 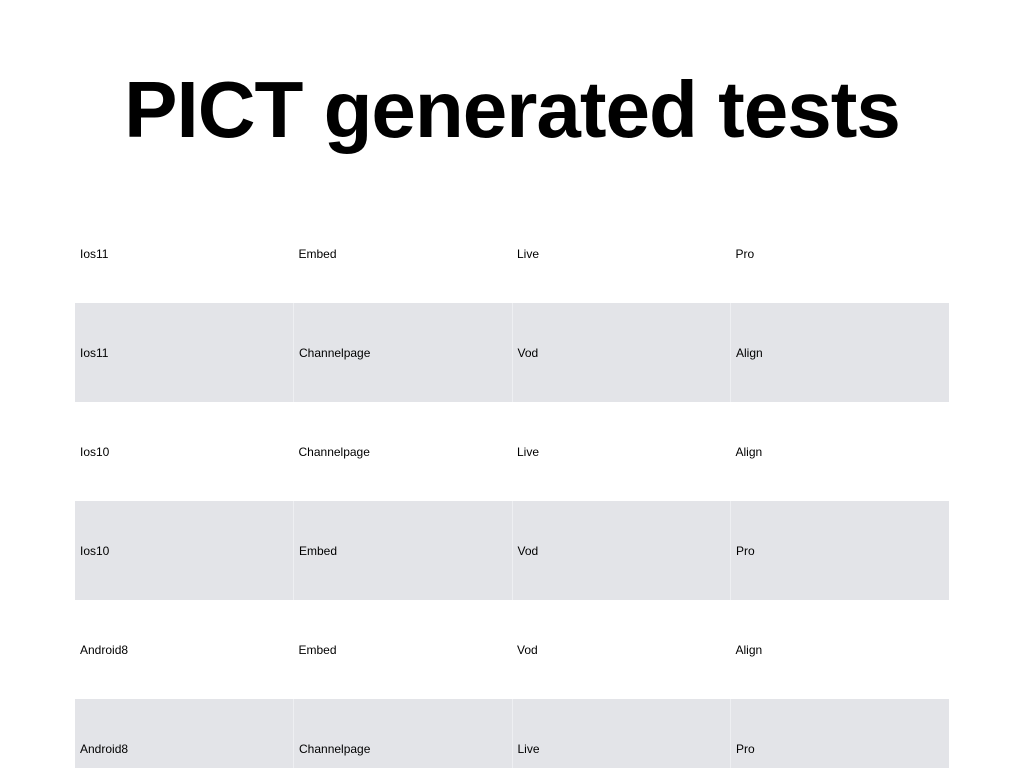 What do you see at coordinates (512, 649) in the screenshot?
I see `table-row: Android8 Embed Vod Align` at bounding box center [512, 649].